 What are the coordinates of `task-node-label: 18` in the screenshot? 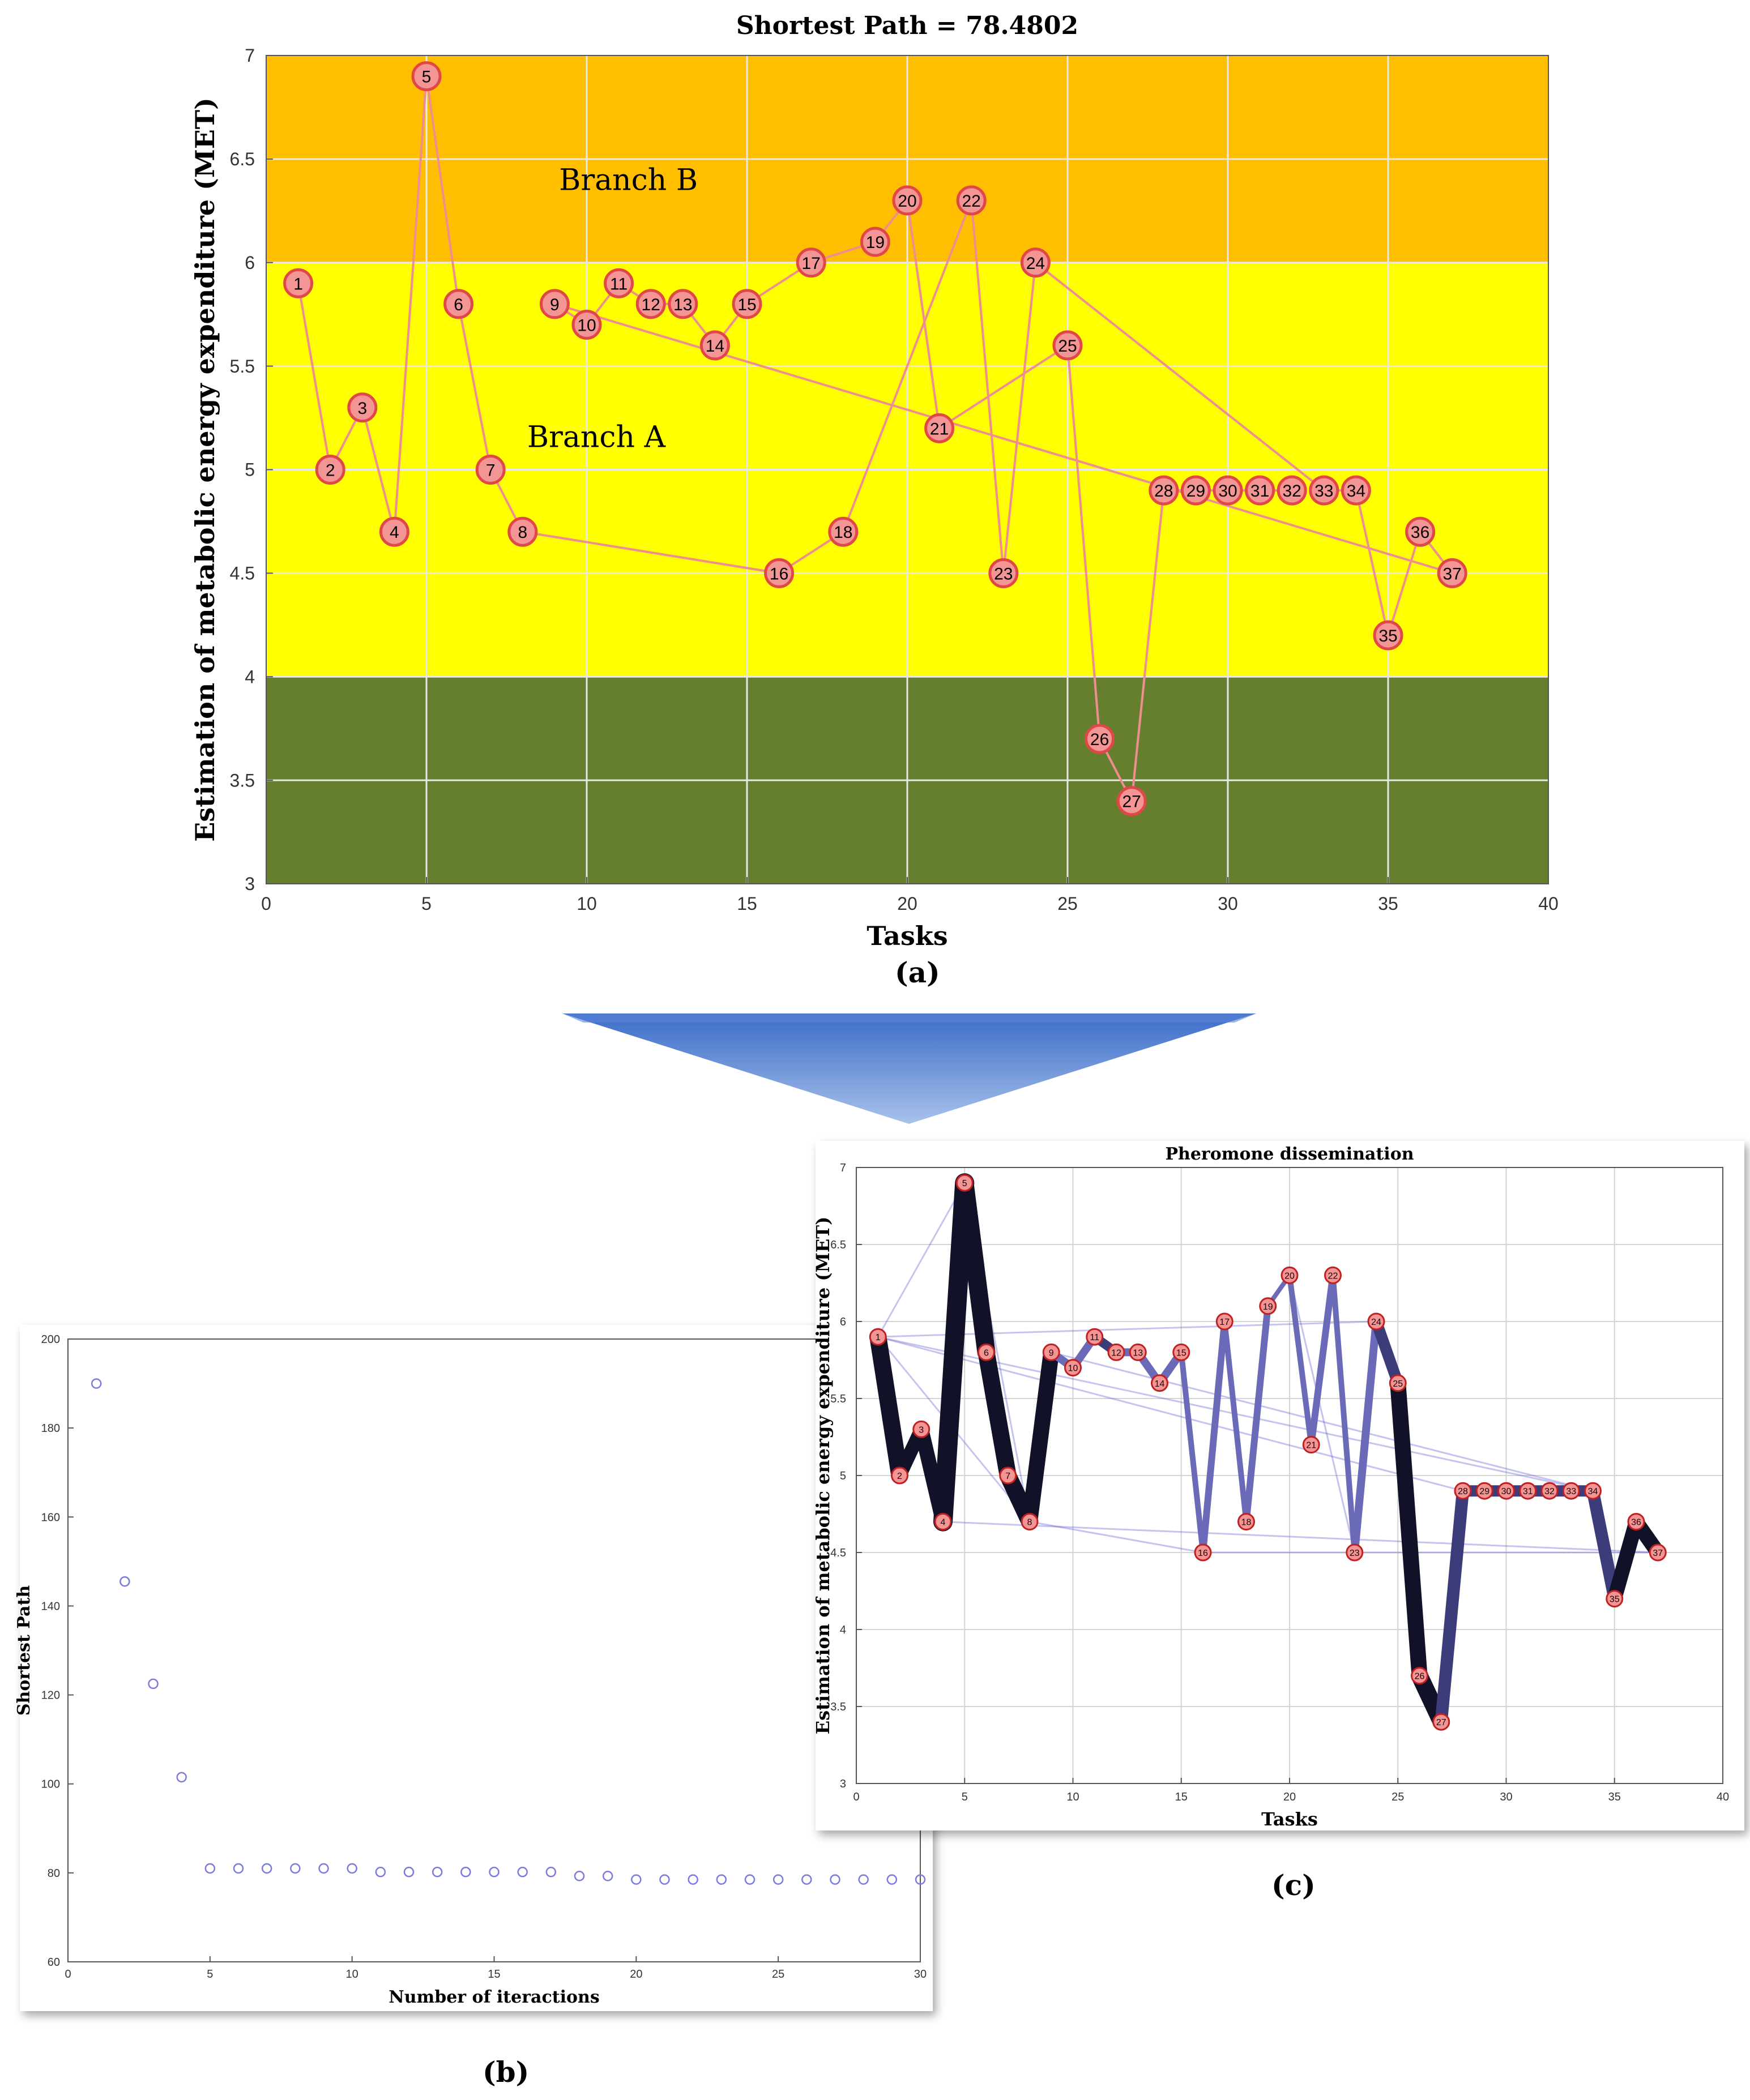 It's located at (843, 532).